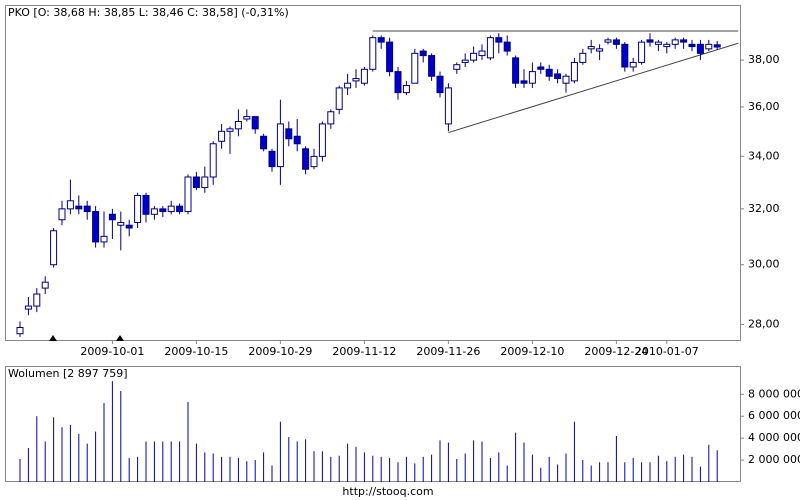 The image size is (800, 500). What do you see at coordinates (532, 351) in the screenshot?
I see `x-tick-label: 2009-12-10` at bounding box center [532, 351].